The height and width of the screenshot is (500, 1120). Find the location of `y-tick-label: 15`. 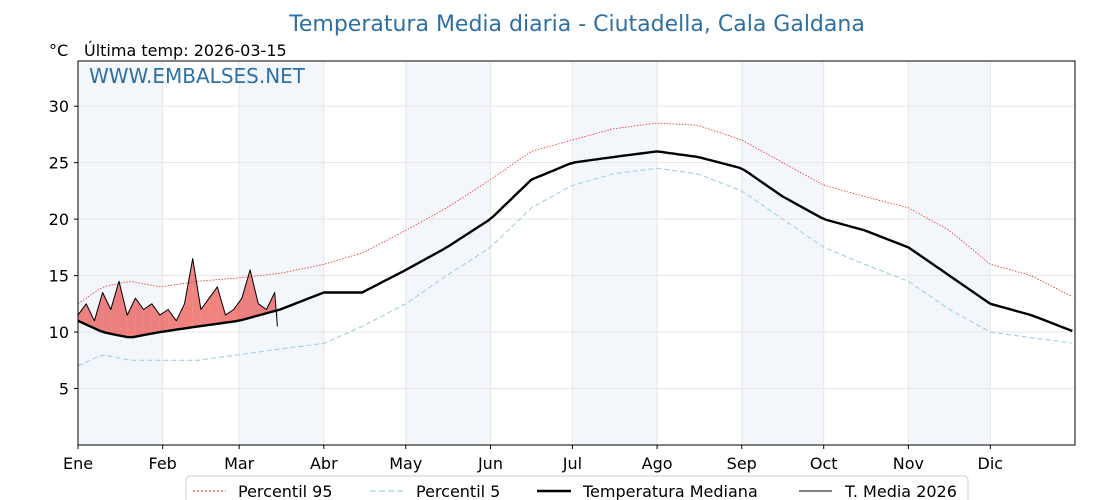

y-tick-label: 15 is located at coordinates (59, 276).